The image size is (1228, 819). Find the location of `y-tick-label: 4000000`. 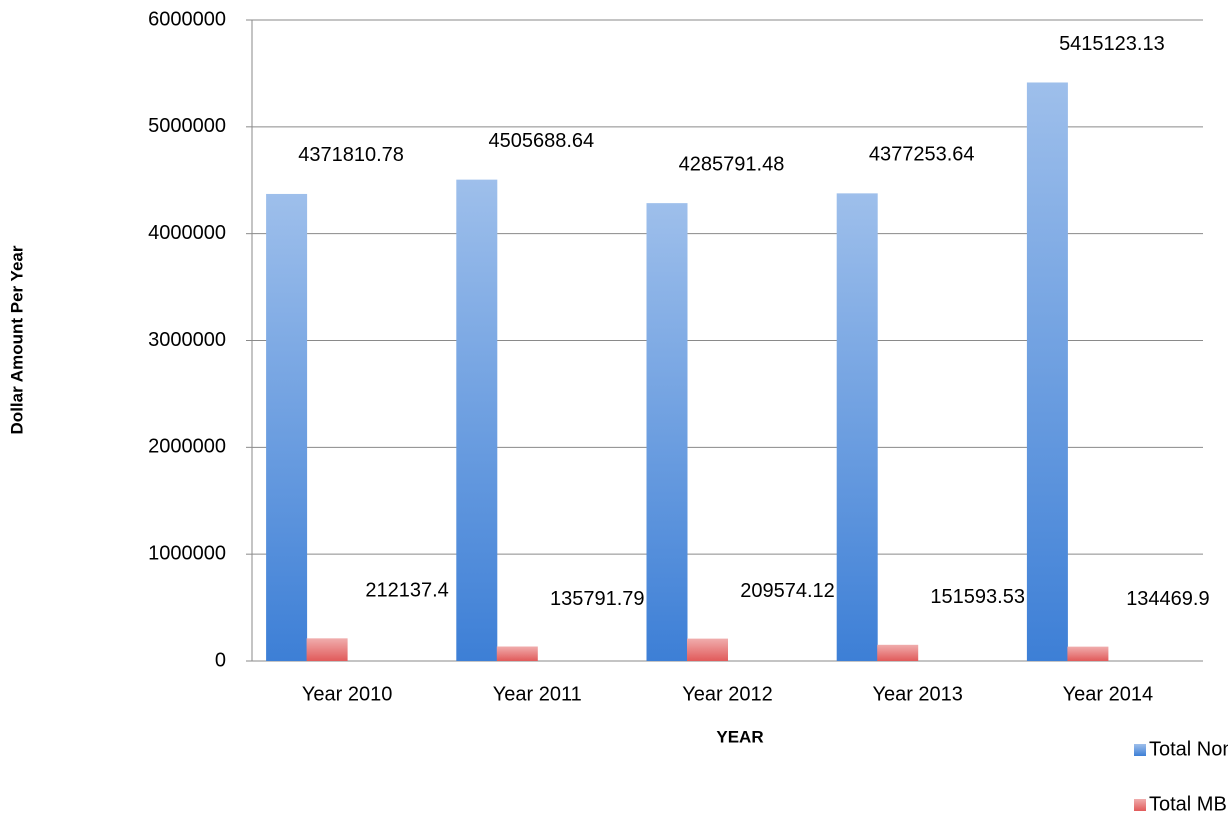

y-tick-label: 4000000 is located at coordinates (187, 233).